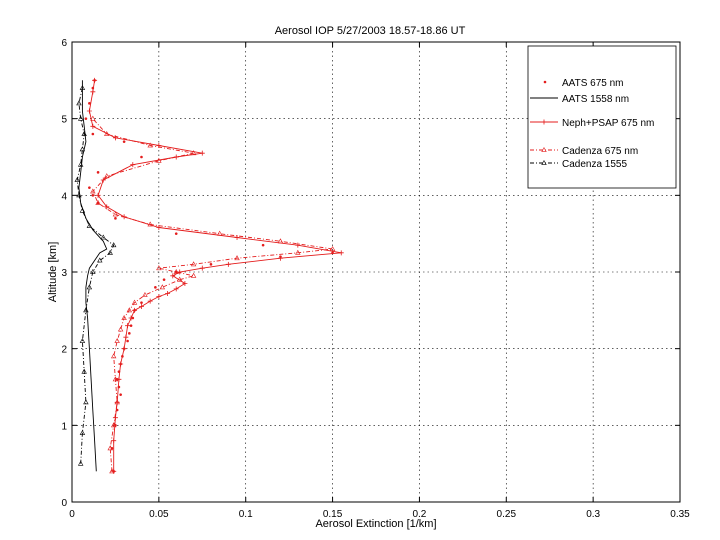  I want to click on legend-label: AATS 675 nm, so click(593, 83).